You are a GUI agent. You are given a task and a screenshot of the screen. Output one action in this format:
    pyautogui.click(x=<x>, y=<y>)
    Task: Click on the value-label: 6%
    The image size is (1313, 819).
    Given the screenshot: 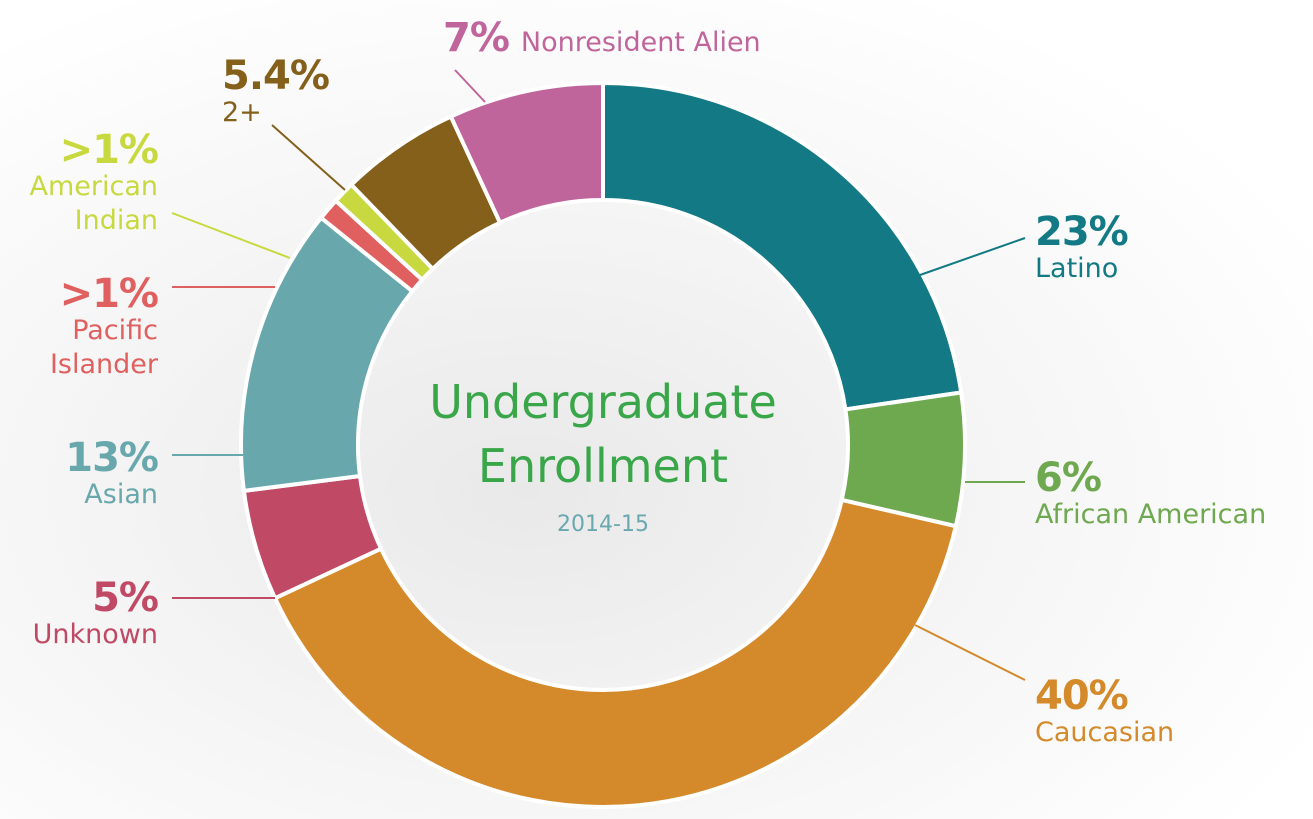 What is the action you would take?
    pyautogui.click(x=1068, y=478)
    